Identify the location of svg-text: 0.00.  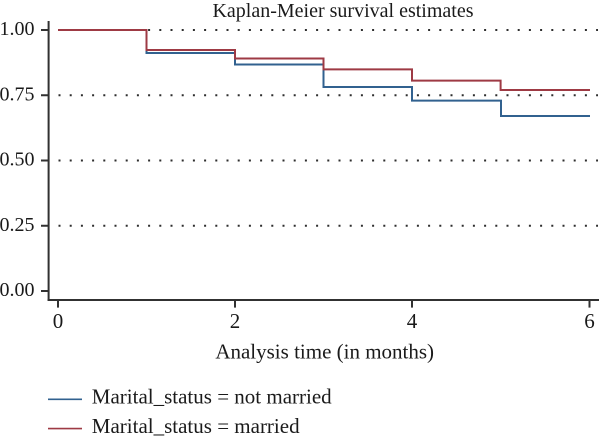
(17, 290).